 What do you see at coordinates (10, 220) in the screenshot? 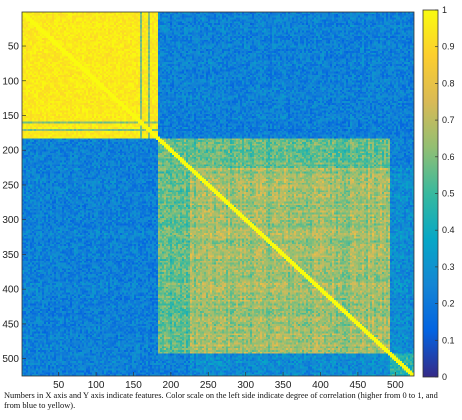
I see `y-tick-label: 300` at bounding box center [10, 220].